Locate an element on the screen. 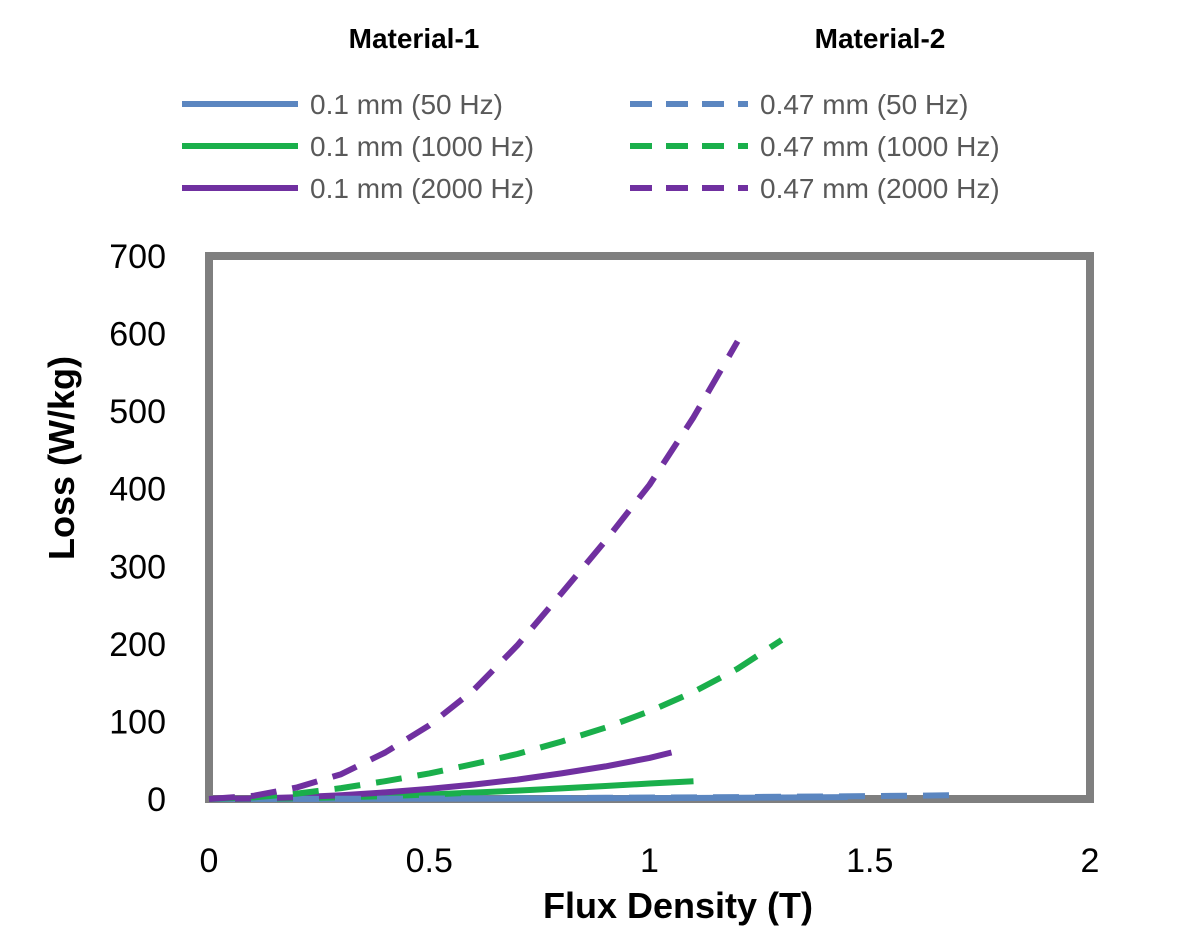 Image resolution: width=1198 pixels, height=942 pixels. y-axis-title: Loss (W/kg) is located at coordinates (61, 458).